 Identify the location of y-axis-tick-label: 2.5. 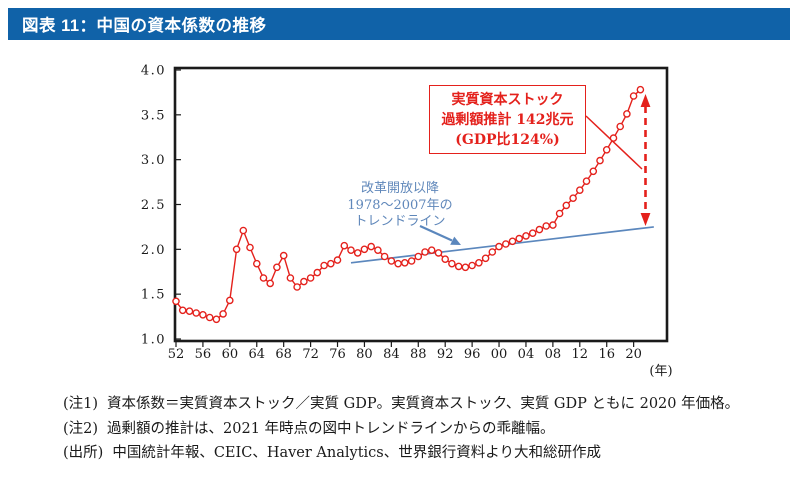
(153, 205).